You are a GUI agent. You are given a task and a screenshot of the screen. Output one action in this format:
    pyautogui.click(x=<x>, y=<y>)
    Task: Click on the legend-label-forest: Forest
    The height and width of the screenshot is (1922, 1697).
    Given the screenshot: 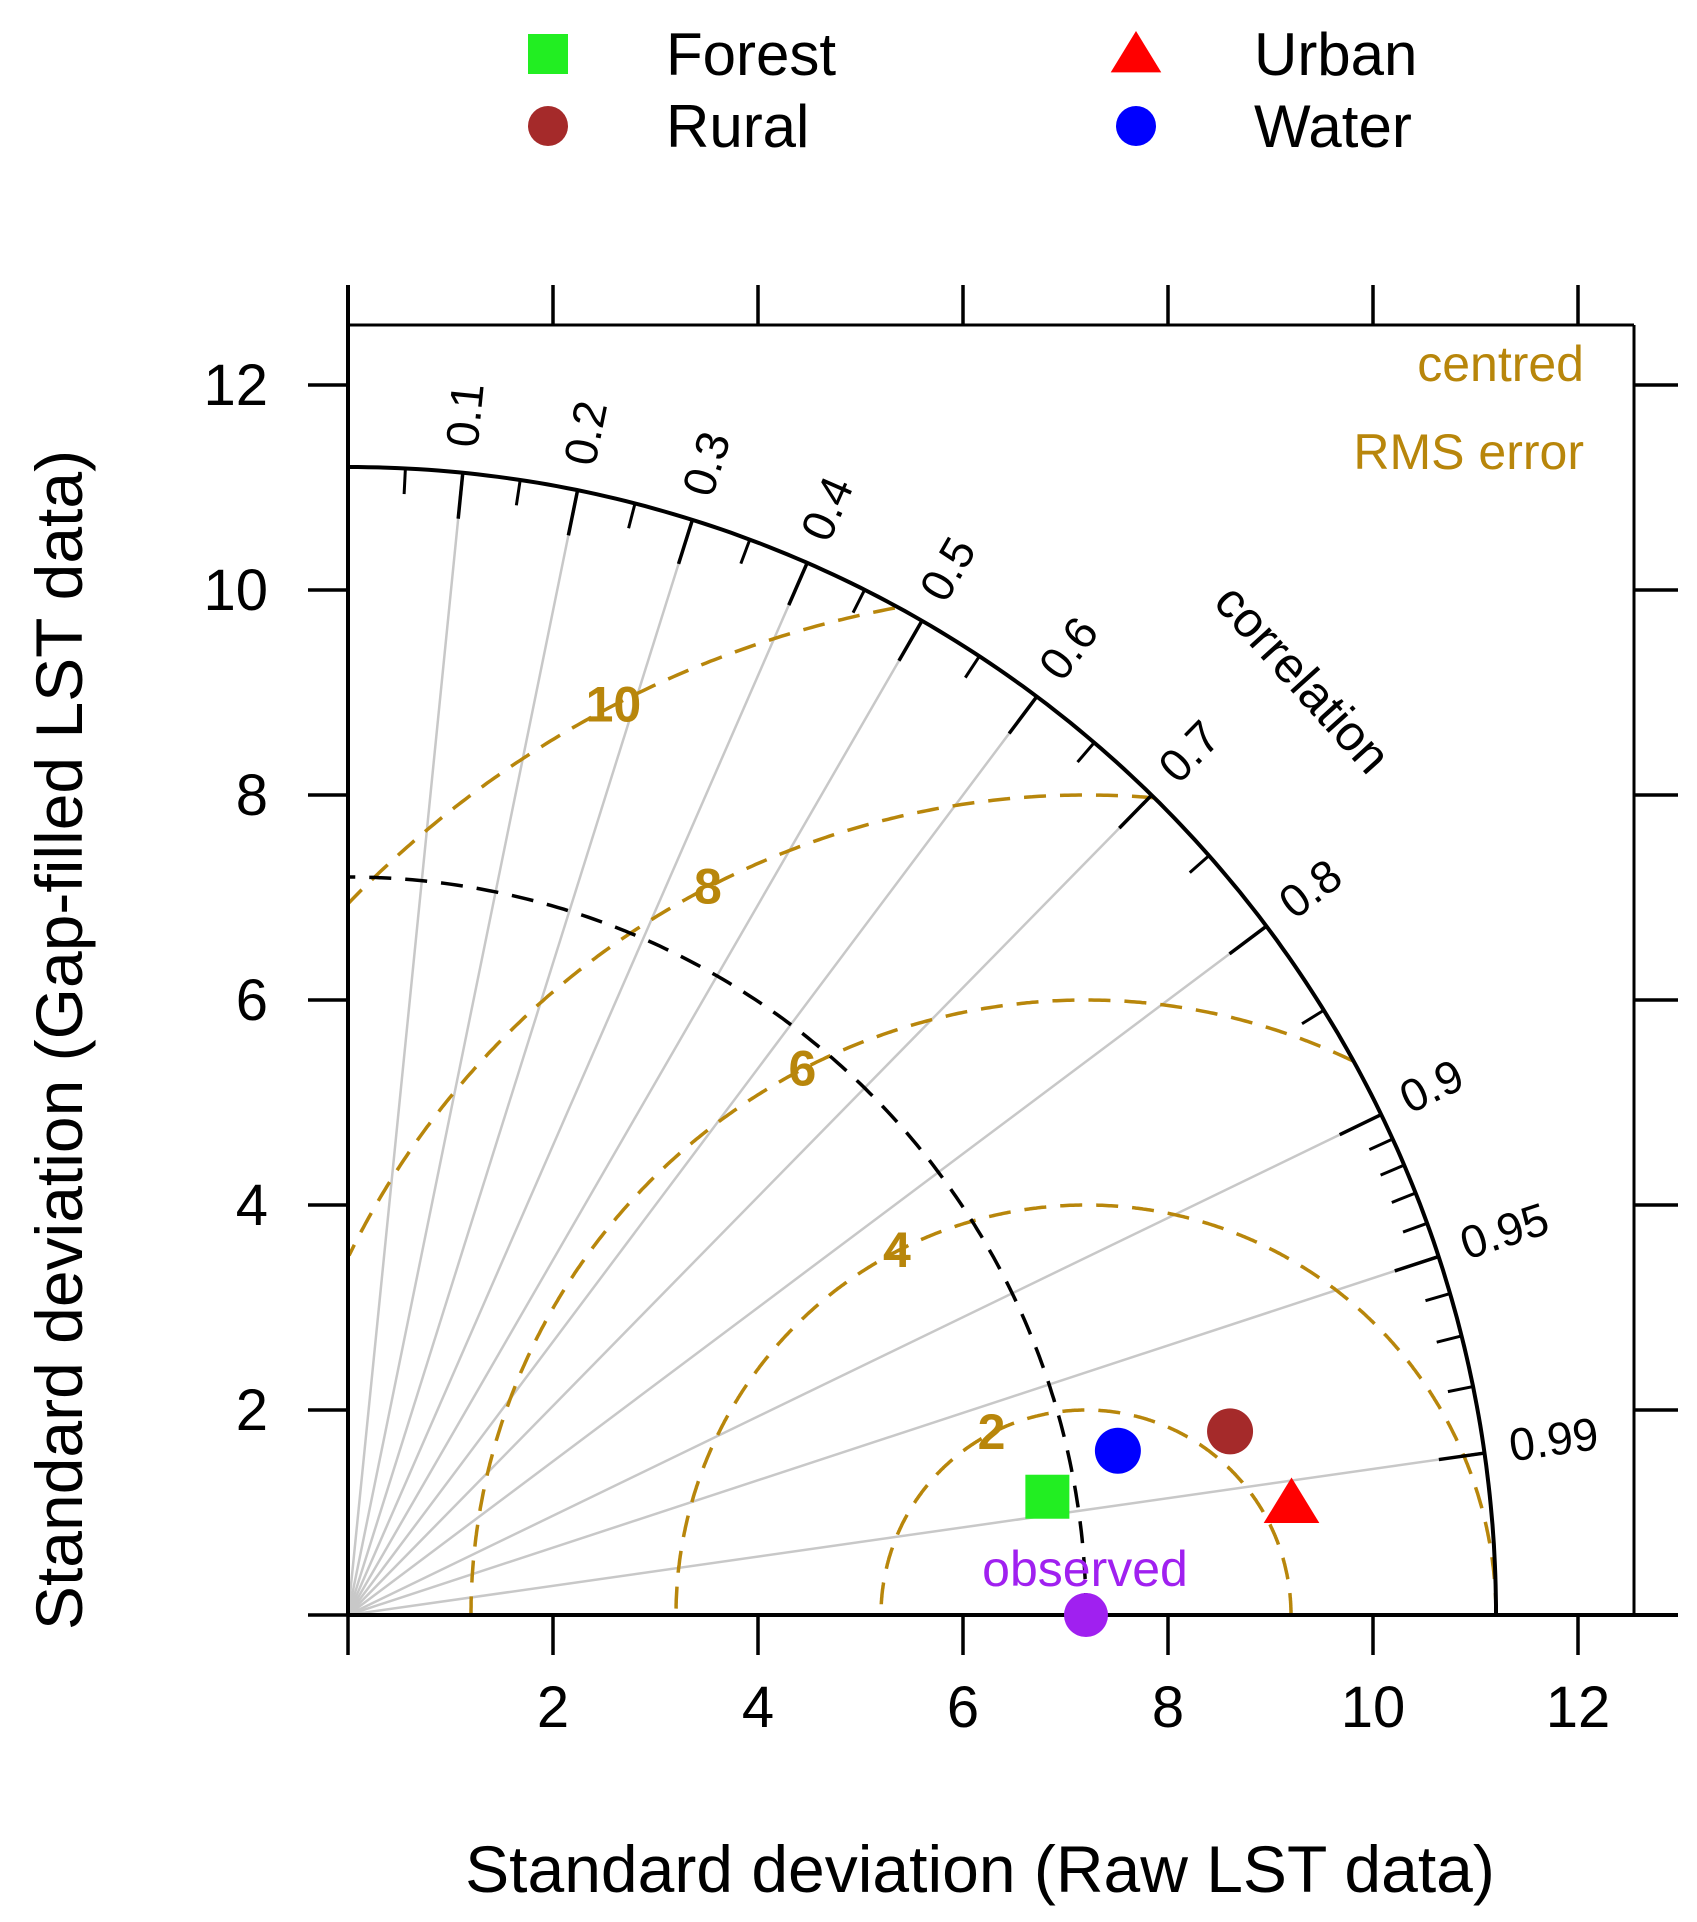 What is the action you would take?
    pyautogui.click(x=751, y=54)
    